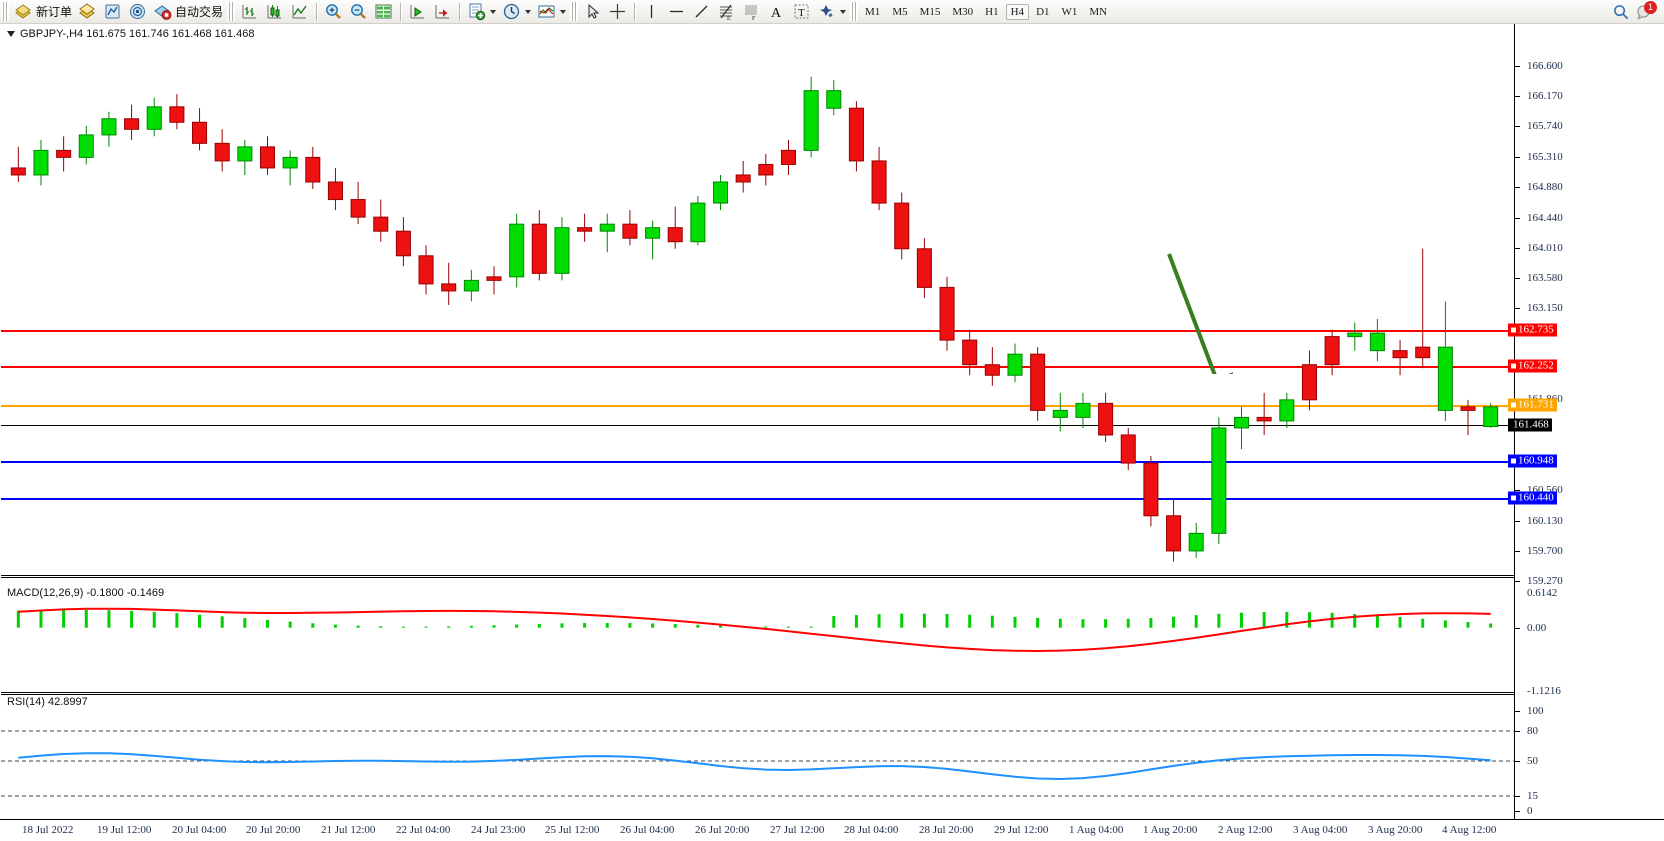 This screenshot has height=841, width=1664. What do you see at coordinates (124, 830) in the screenshot?
I see `time-tick-label: 19 Jul 12:00` at bounding box center [124, 830].